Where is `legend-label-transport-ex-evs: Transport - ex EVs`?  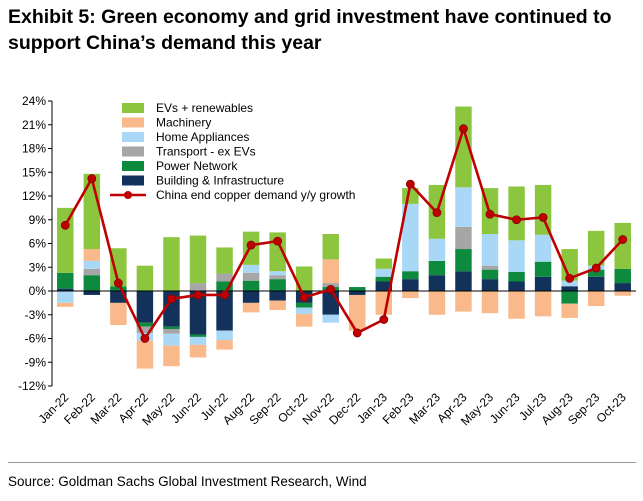 legend-label-transport-ex-evs: Transport - ex EVs is located at coordinates (206, 152).